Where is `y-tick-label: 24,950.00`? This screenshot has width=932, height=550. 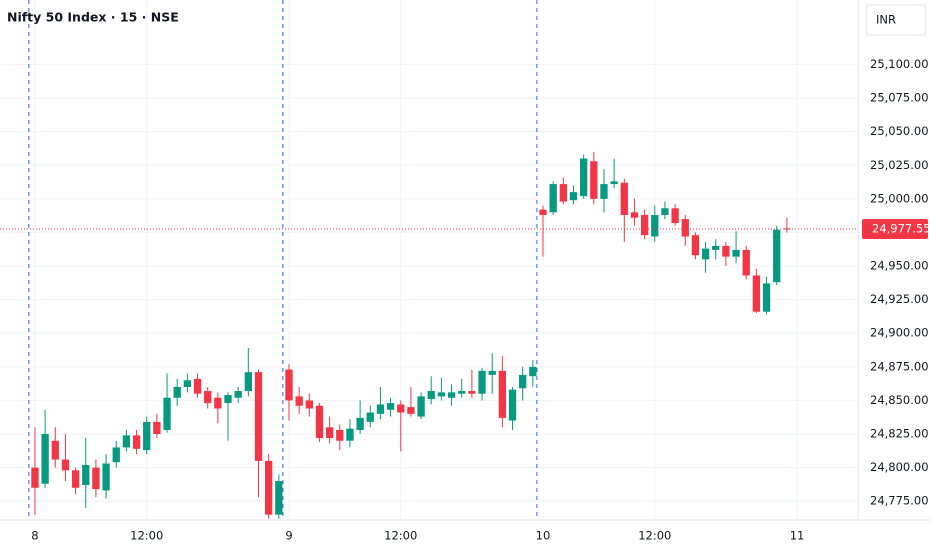
y-tick-label: 24,950.00 is located at coordinates (899, 266).